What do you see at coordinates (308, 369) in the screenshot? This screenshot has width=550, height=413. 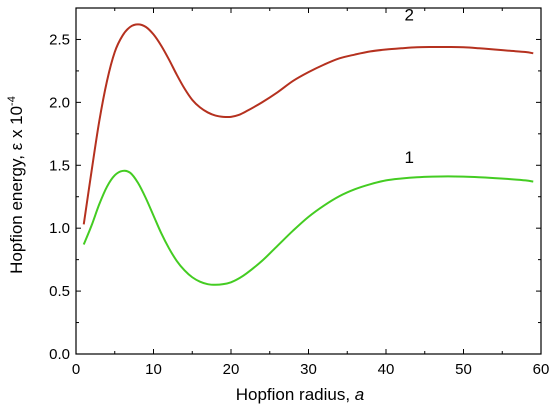 I see `x-tick-label: 30` at bounding box center [308, 369].